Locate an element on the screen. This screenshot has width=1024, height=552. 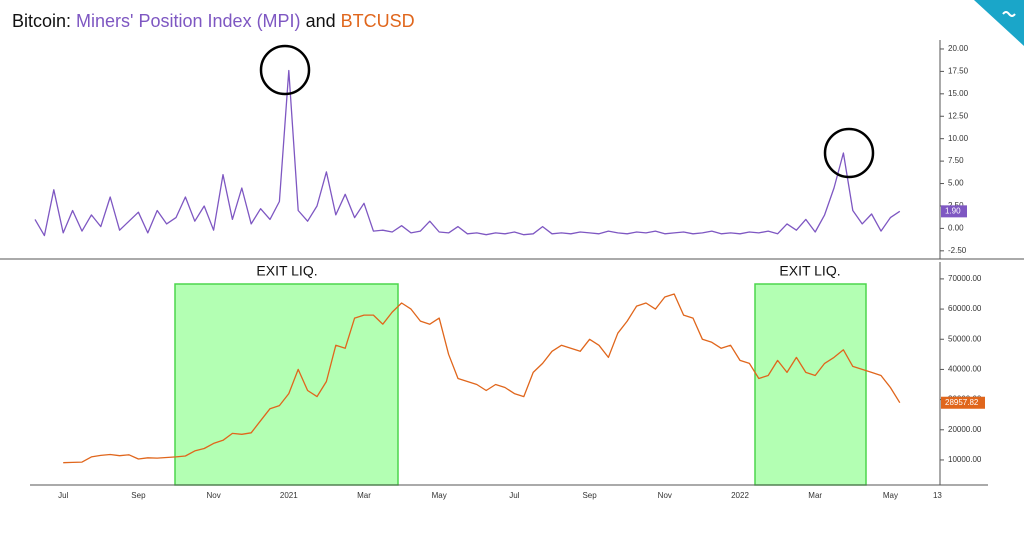
last-value-label: 1.90 is located at coordinates (953, 210).